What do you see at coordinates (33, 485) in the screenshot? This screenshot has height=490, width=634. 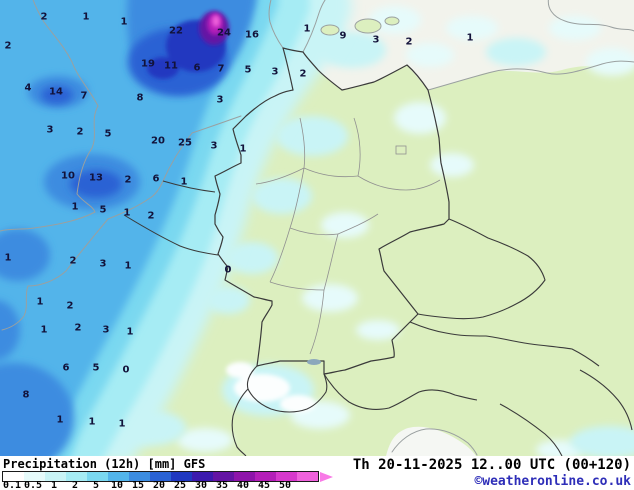 I see `legend-tick-label: 0.5` at bounding box center [33, 485].